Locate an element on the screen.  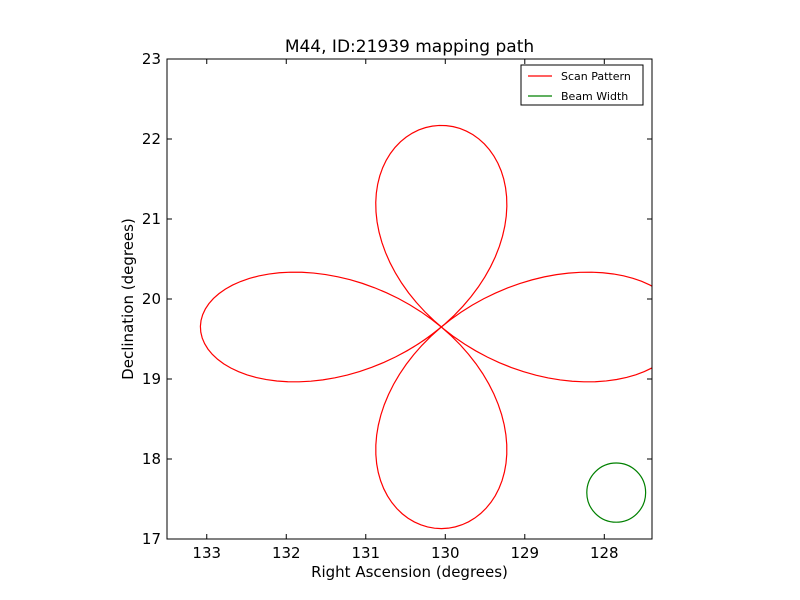
x-tick-label: 129 is located at coordinates (524, 553).